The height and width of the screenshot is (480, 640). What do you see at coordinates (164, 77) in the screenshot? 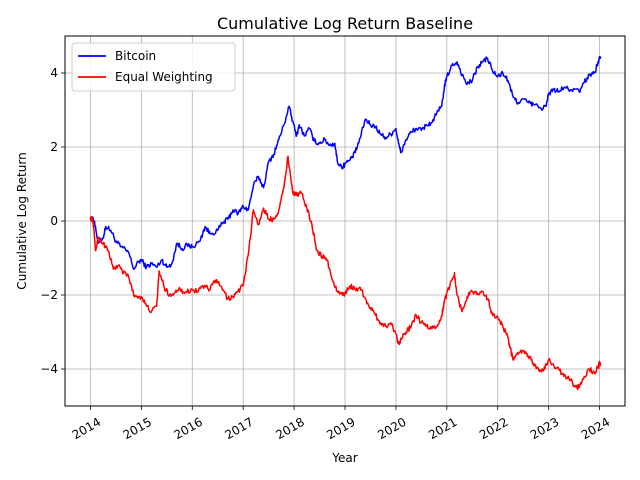
I see `legend-entry: Equal Weighting` at bounding box center [164, 77].